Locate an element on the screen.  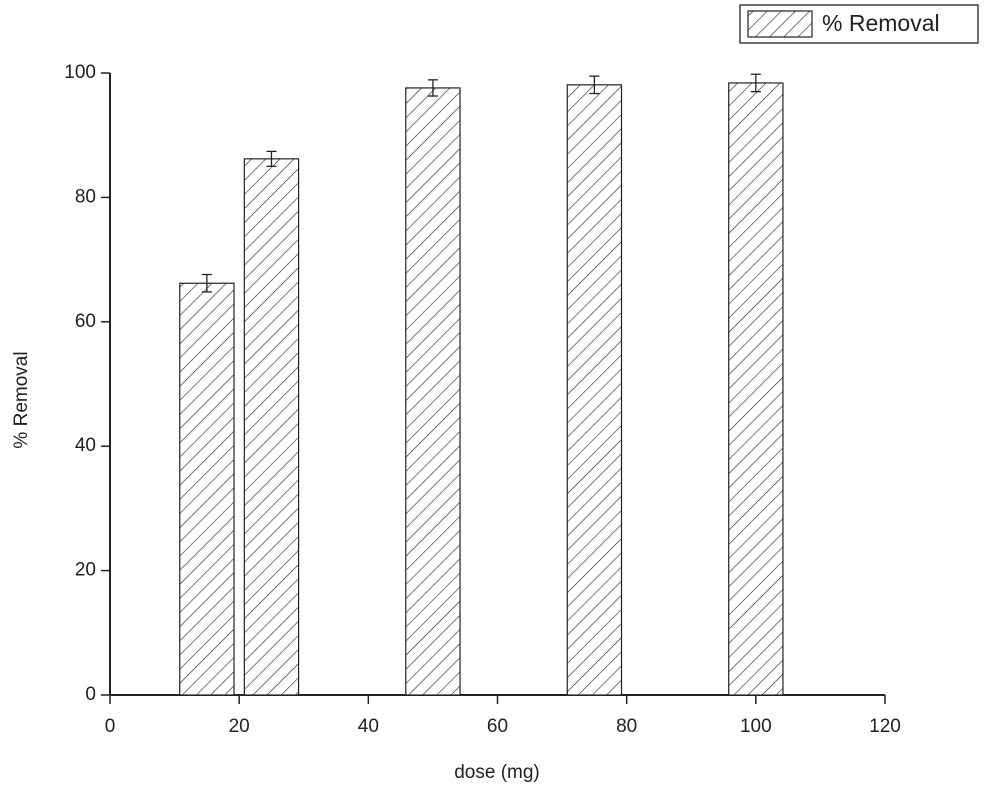
y-tick-label: 100 is located at coordinates (80, 72).